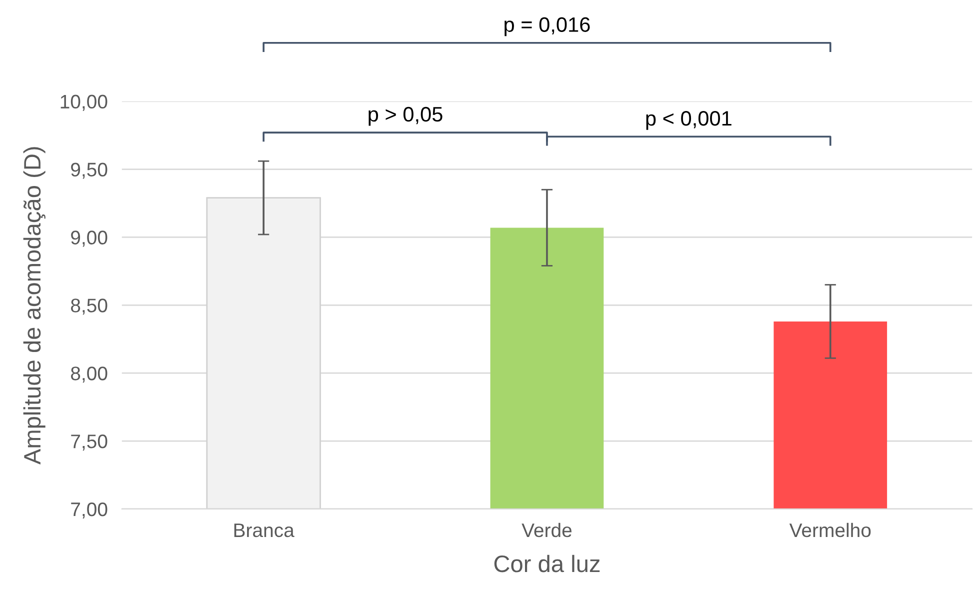 The height and width of the screenshot is (596, 975). Describe the element at coordinates (89, 374) in the screenshot. I see `y-tick-label: 8,00` at that location.